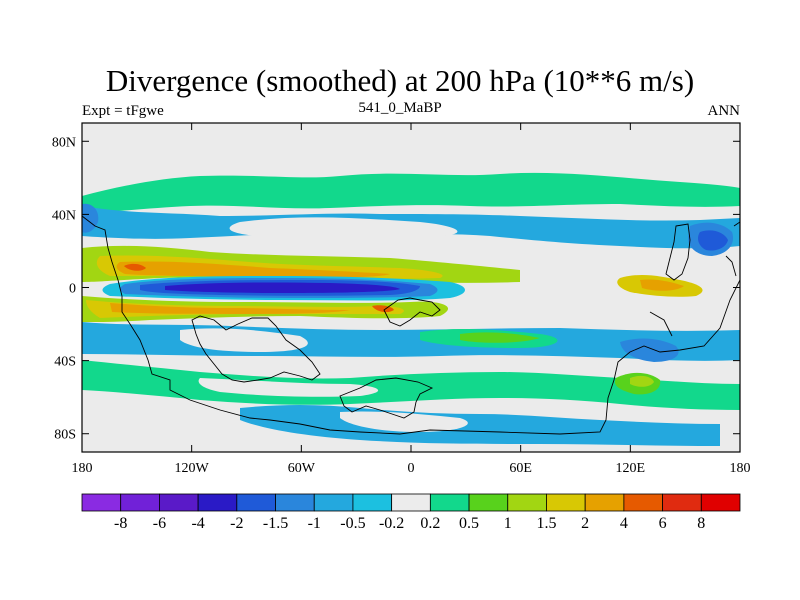 This screenshot has height=600, width=800. Describe the element at coordinates (64, 142) in the screenshot. I see `y-tick-label: 80N` at that location.